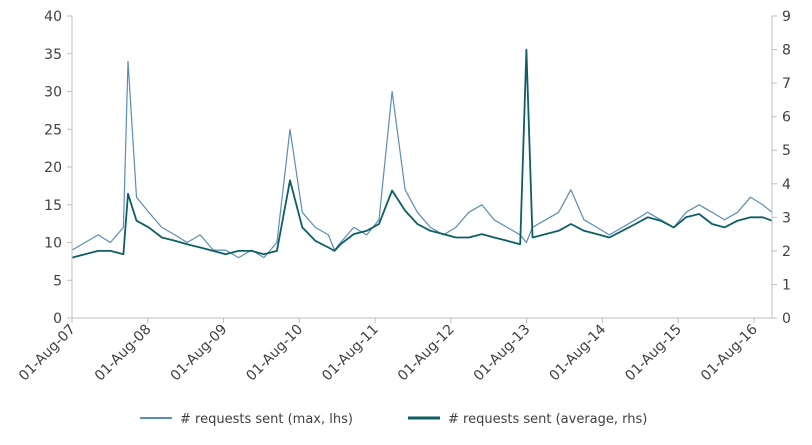 The width and height of the screenshot is (812, 445). What do you see at coordinates (781, 168) in the screenshot?
I see `y-right-ticks: 0 1 2 3 4 5 6 7 8 9` at bounding box center [781, 168].